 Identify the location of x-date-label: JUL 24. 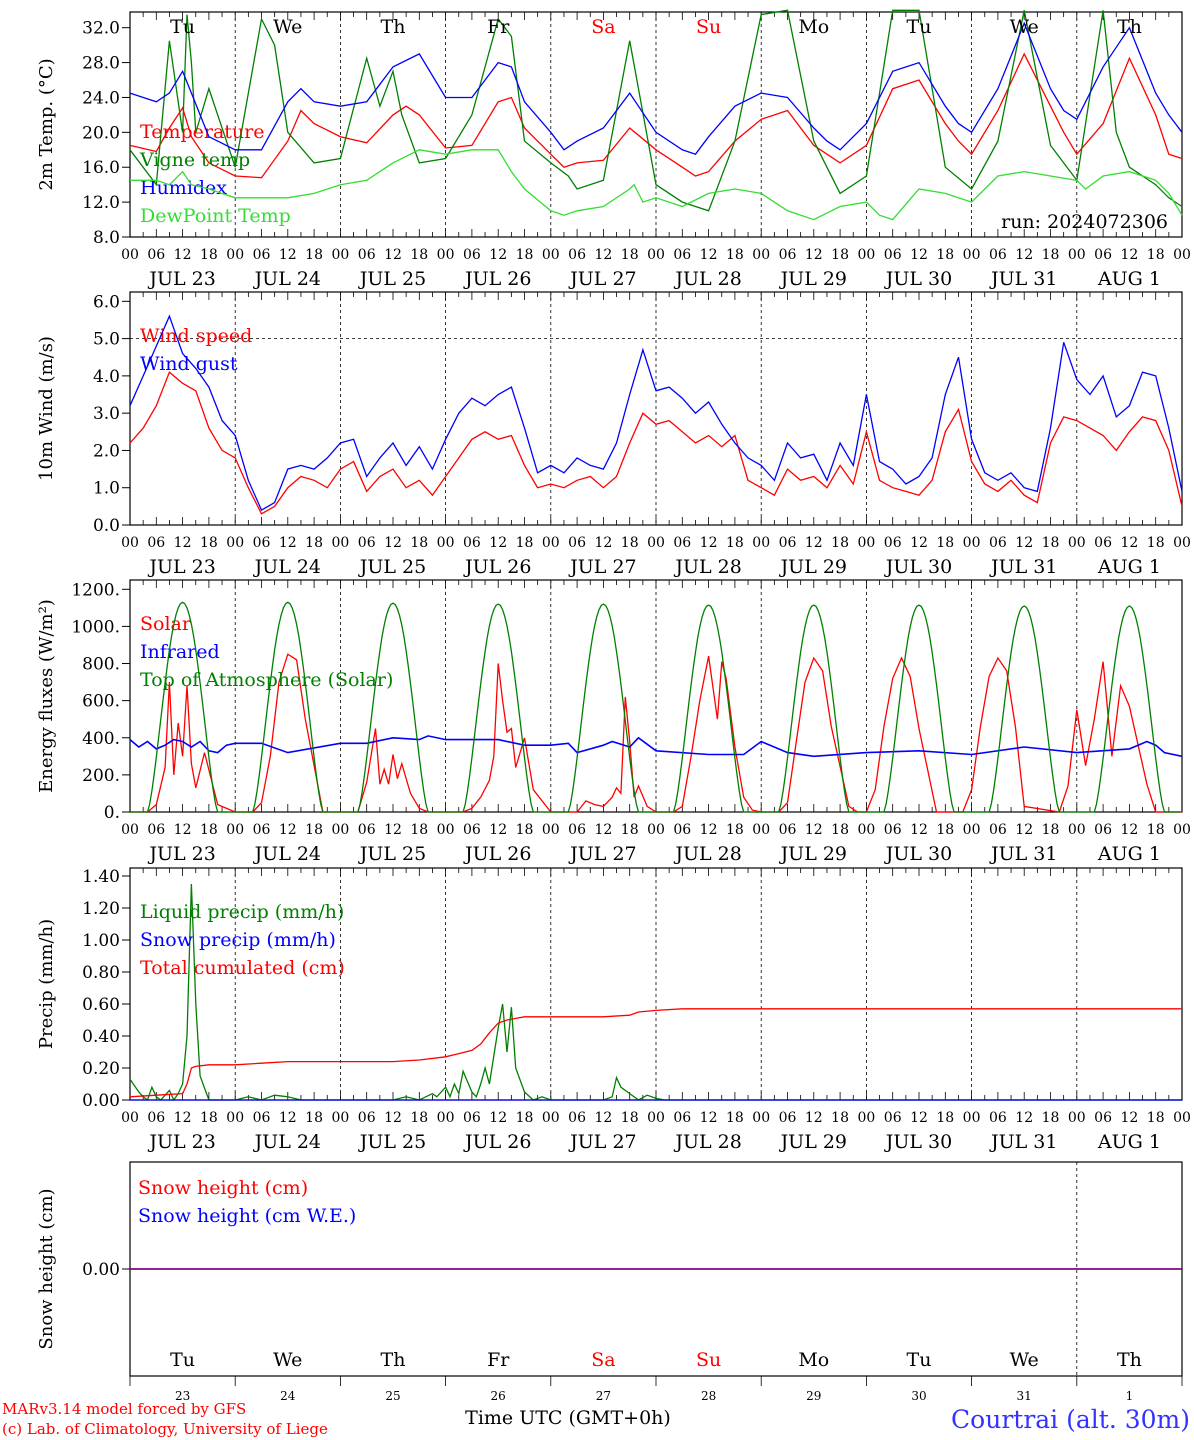
(287, 1142).